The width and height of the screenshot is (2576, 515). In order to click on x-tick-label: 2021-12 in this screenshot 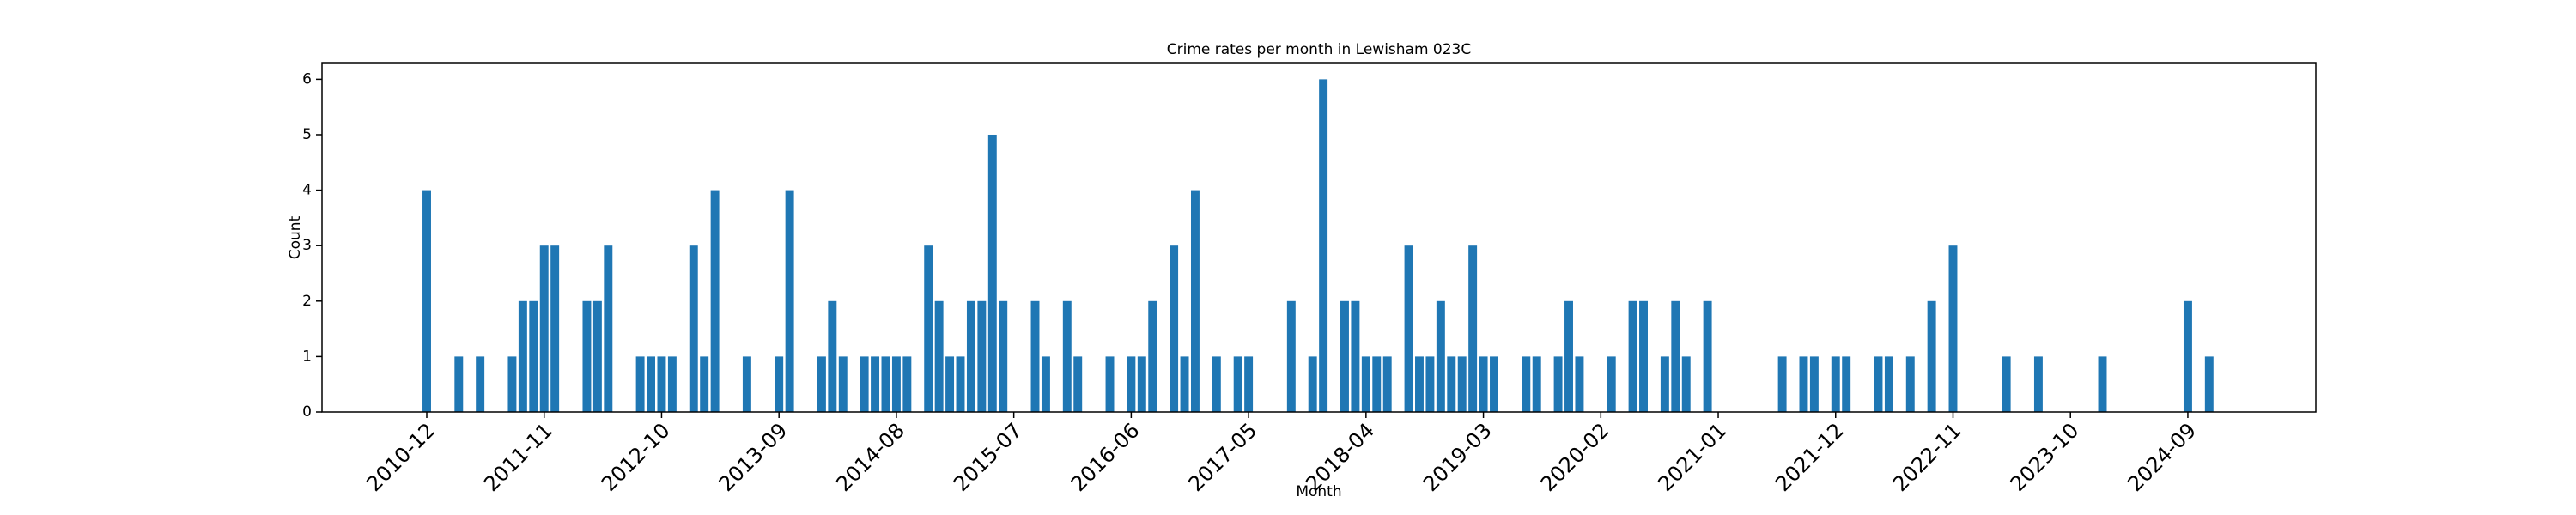, I will do `click(1810, 457)`.